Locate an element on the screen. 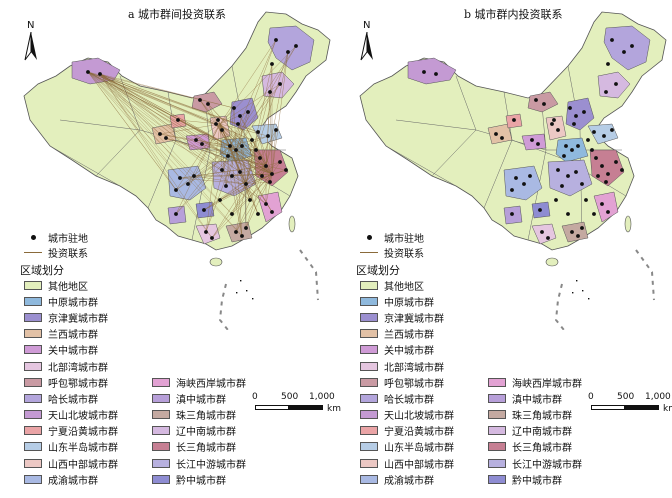  legend-item-label: 山西中部城市群 is located at coordinates (83, 465).